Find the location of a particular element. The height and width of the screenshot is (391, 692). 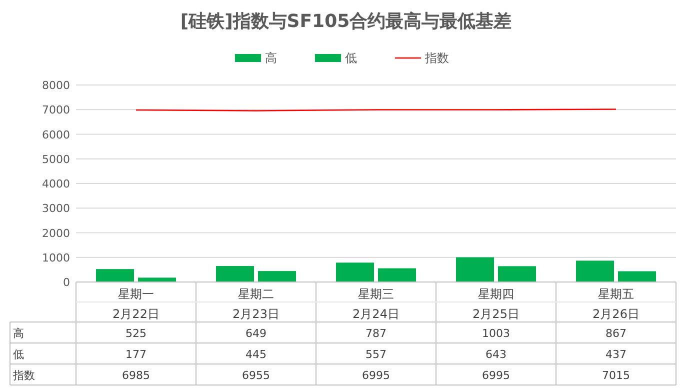

data-label: 177 is located at coordinates (136, 354).